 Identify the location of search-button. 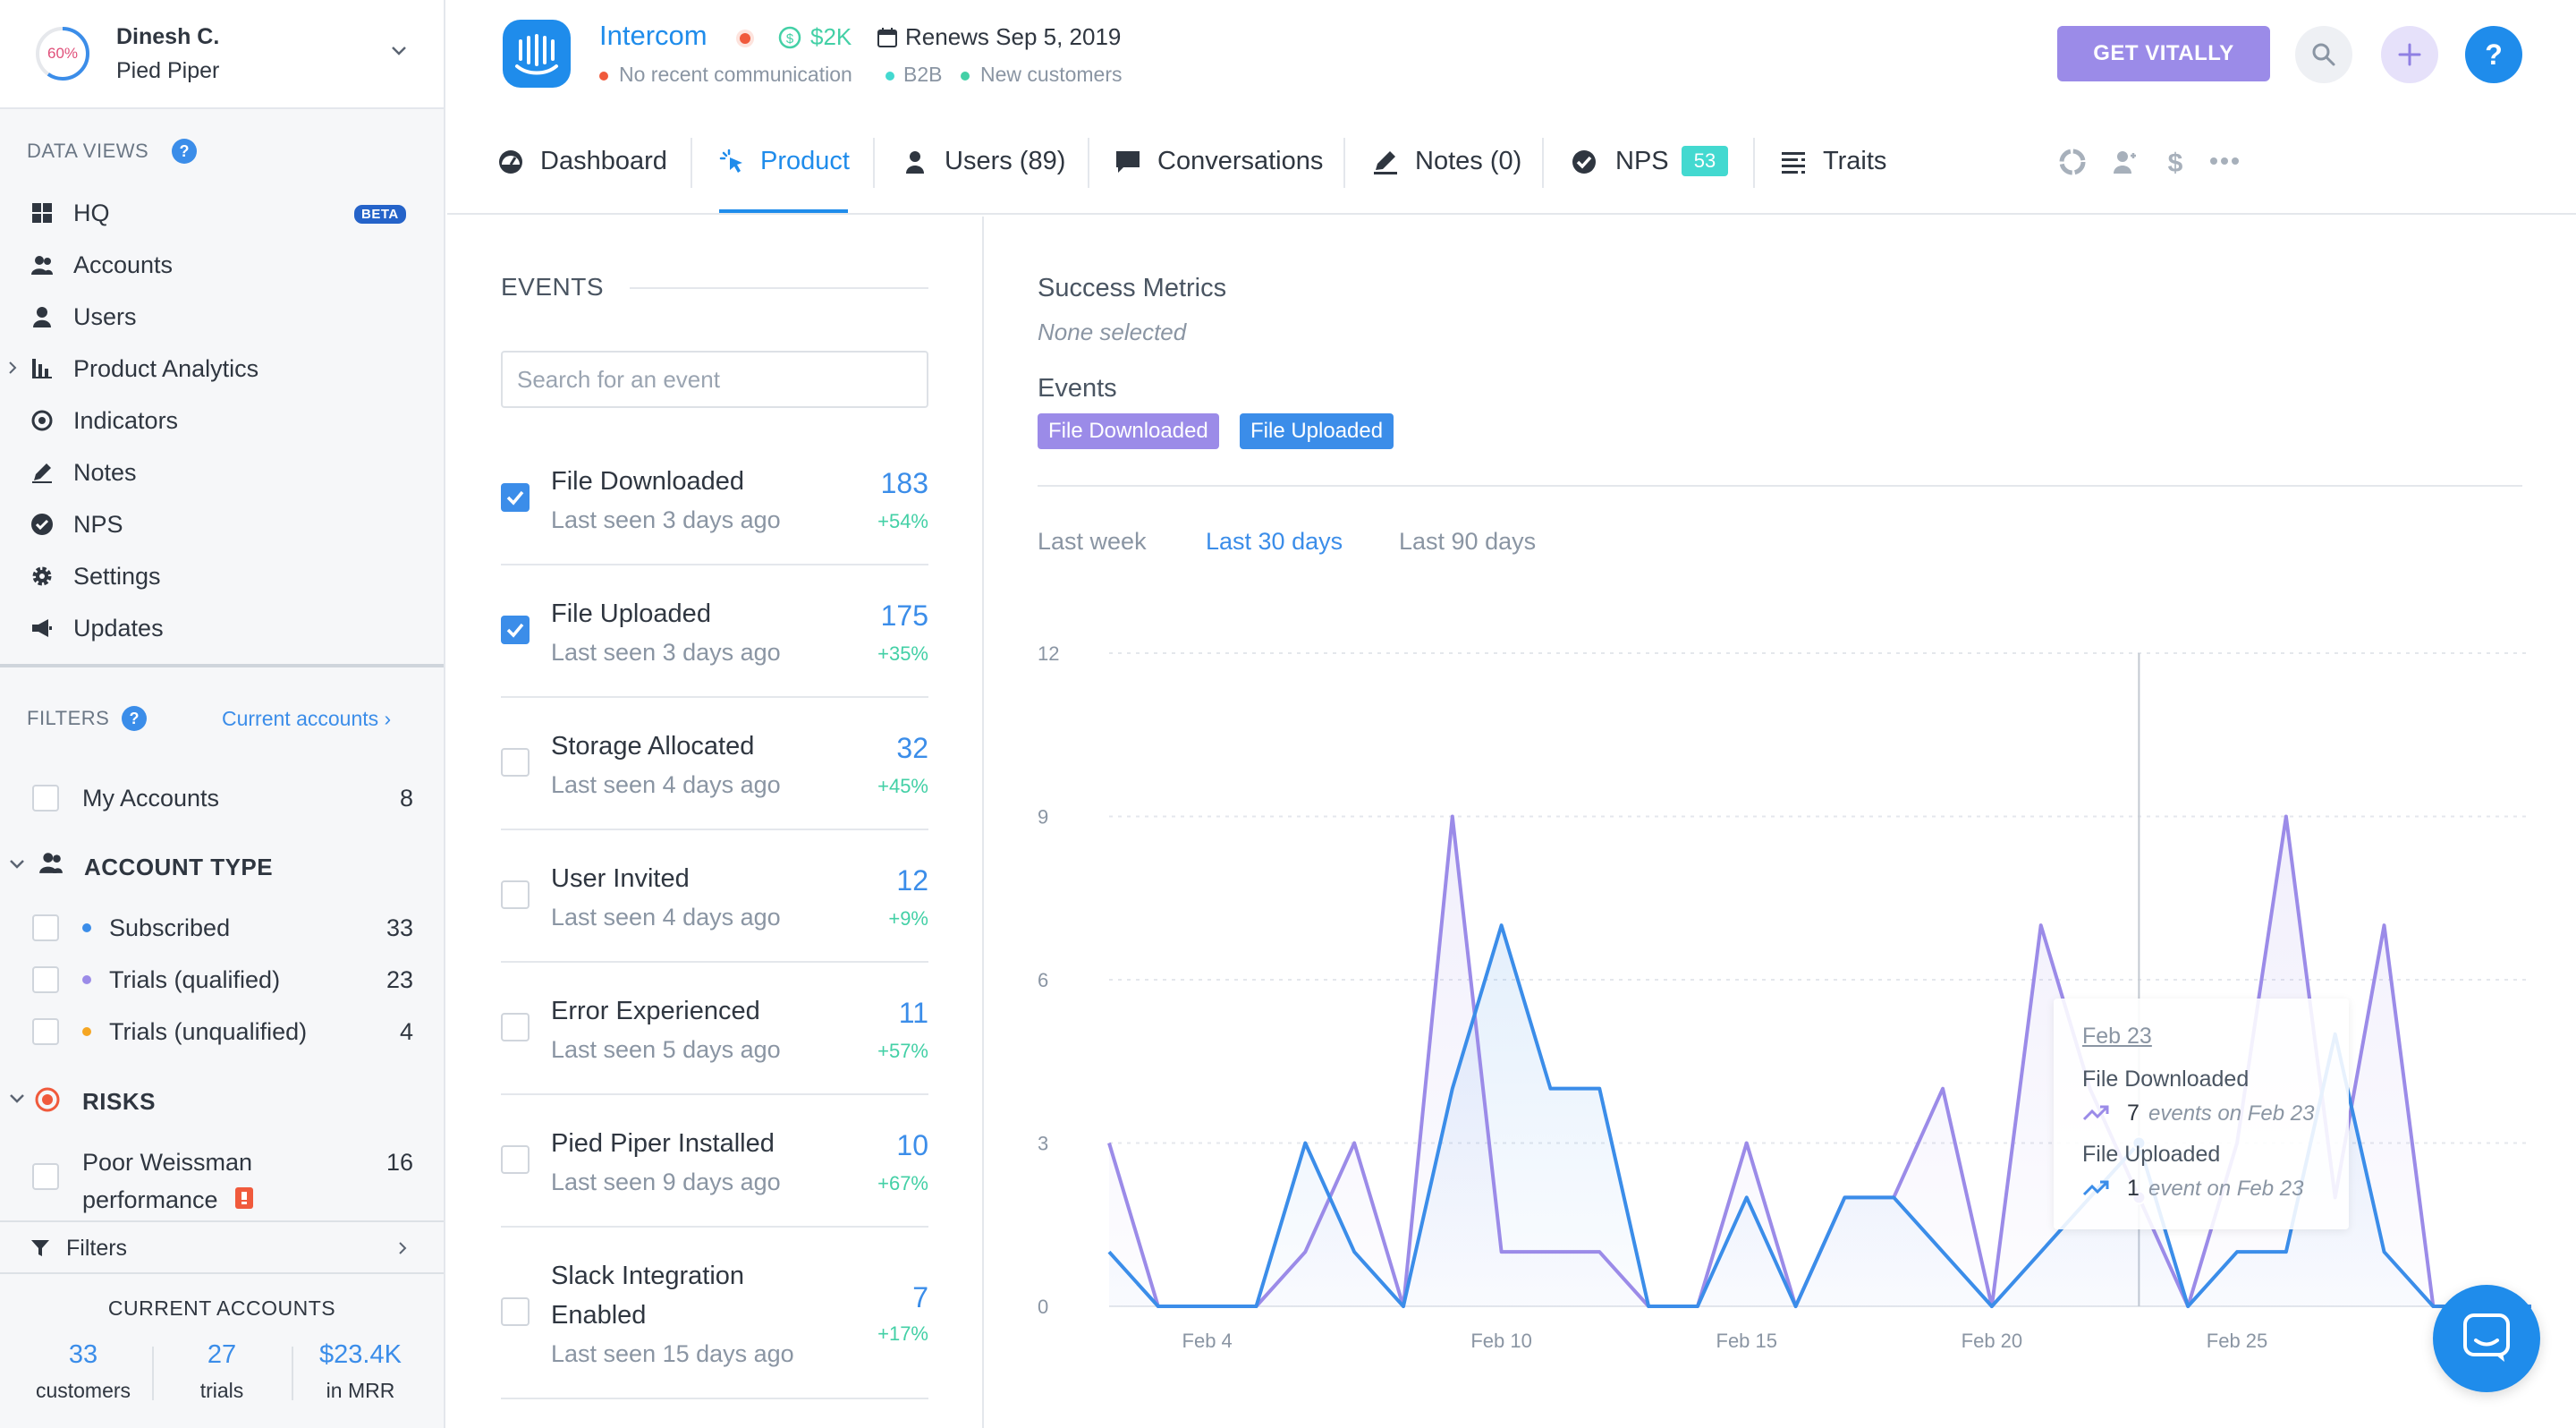
(2323, 54).